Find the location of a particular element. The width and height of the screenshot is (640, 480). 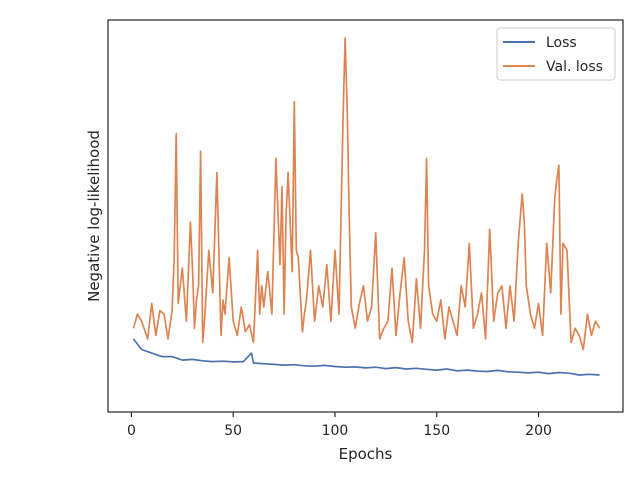

x-ticks: 0 50 100 150 200 is located at coordinates (339, 425).